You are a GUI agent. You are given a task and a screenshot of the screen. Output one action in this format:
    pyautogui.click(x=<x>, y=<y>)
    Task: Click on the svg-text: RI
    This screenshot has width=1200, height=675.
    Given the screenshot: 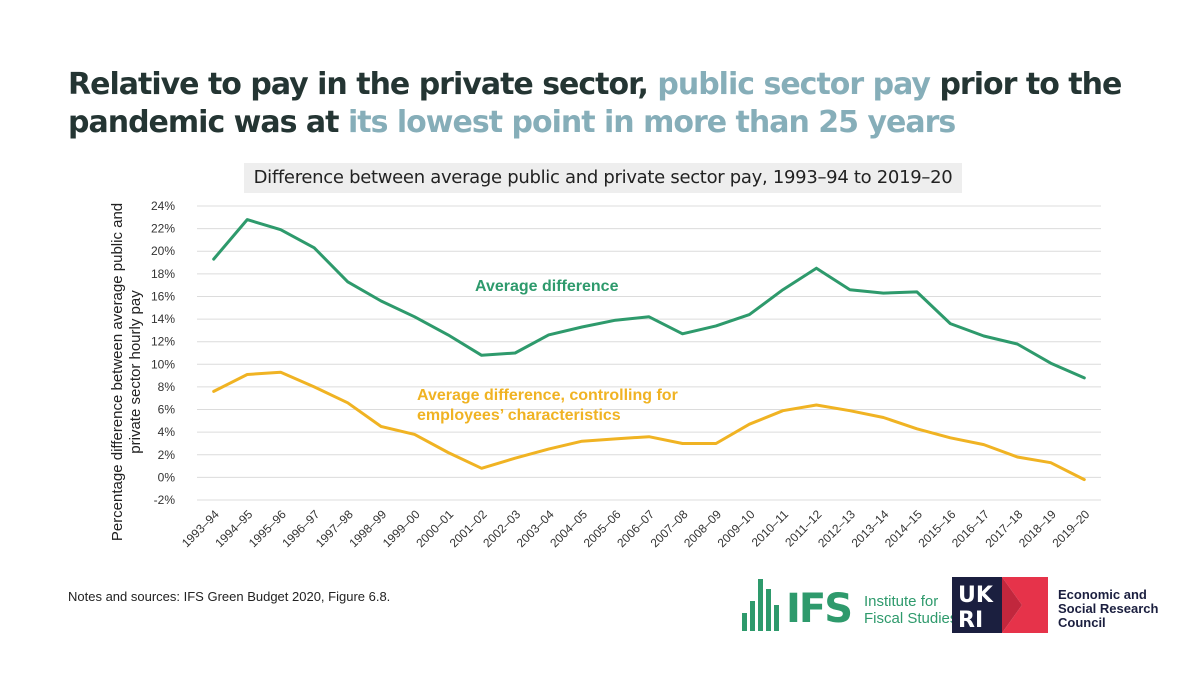 What is the action you would take?
    pyautogui.click(x=970, y=620)
    